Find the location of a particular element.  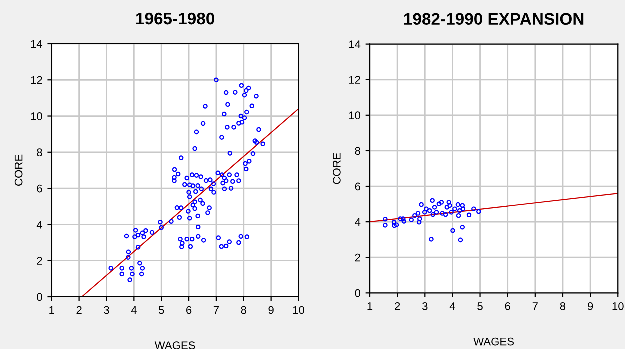

chart-title: 1965-1980 is located at coordinates (175, 18).